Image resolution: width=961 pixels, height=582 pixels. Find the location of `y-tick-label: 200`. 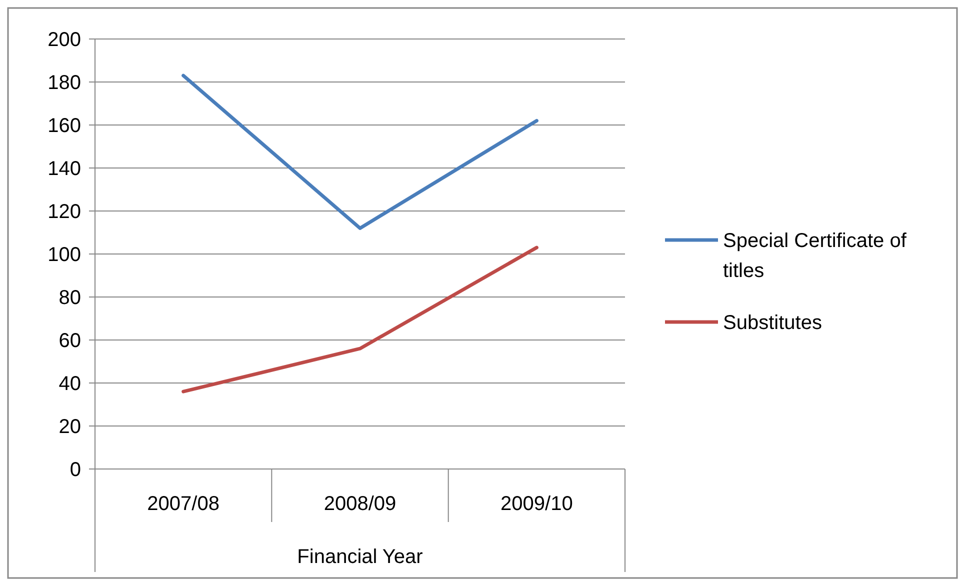

y-tick-label: 200 is located at coordinates (64, 40).